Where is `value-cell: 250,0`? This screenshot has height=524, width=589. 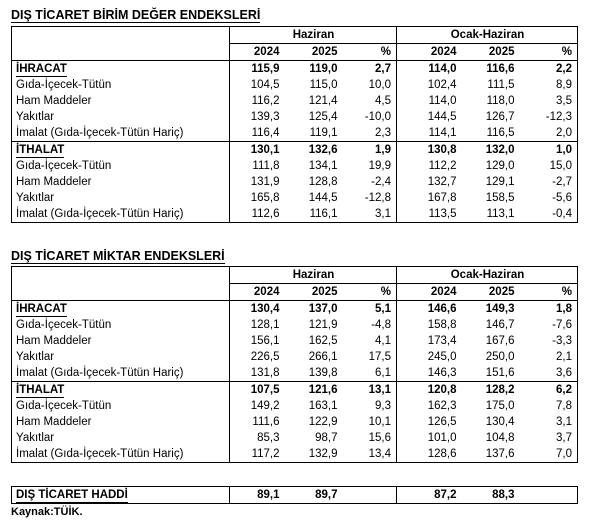
value-cell: 250,0 is located at coordinates (500, 356).